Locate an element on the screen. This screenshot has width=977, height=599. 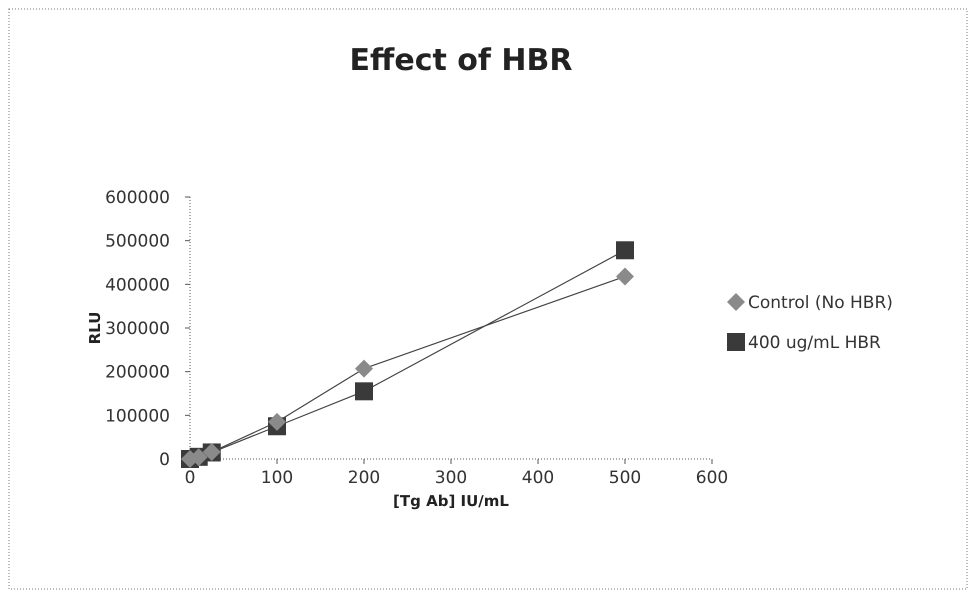
x-tick-label: 0 is located at coordinates (190, 478).